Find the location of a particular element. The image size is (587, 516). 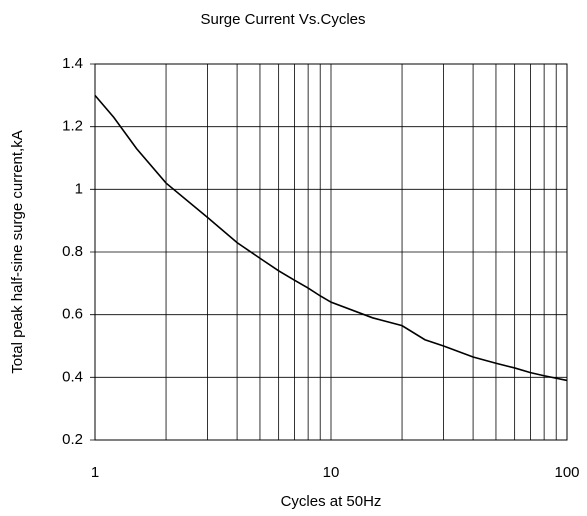

y-tick-label: 1 is located at coordinates (79, 188).